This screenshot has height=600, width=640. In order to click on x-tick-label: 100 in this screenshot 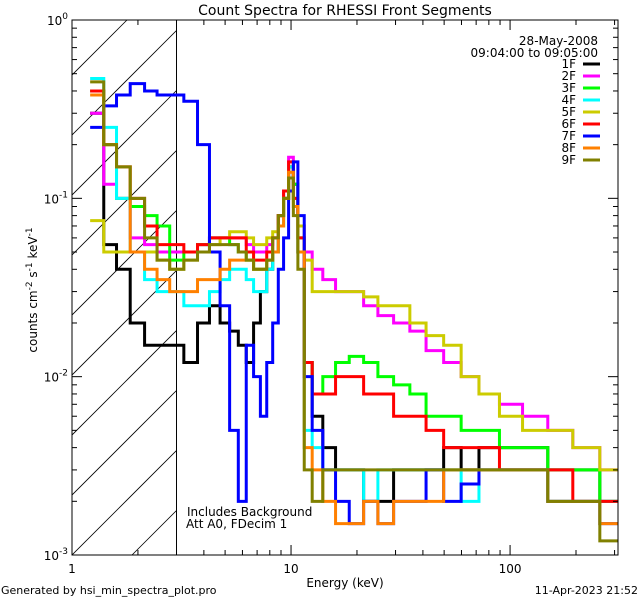, I will do `click(510, 569)`.